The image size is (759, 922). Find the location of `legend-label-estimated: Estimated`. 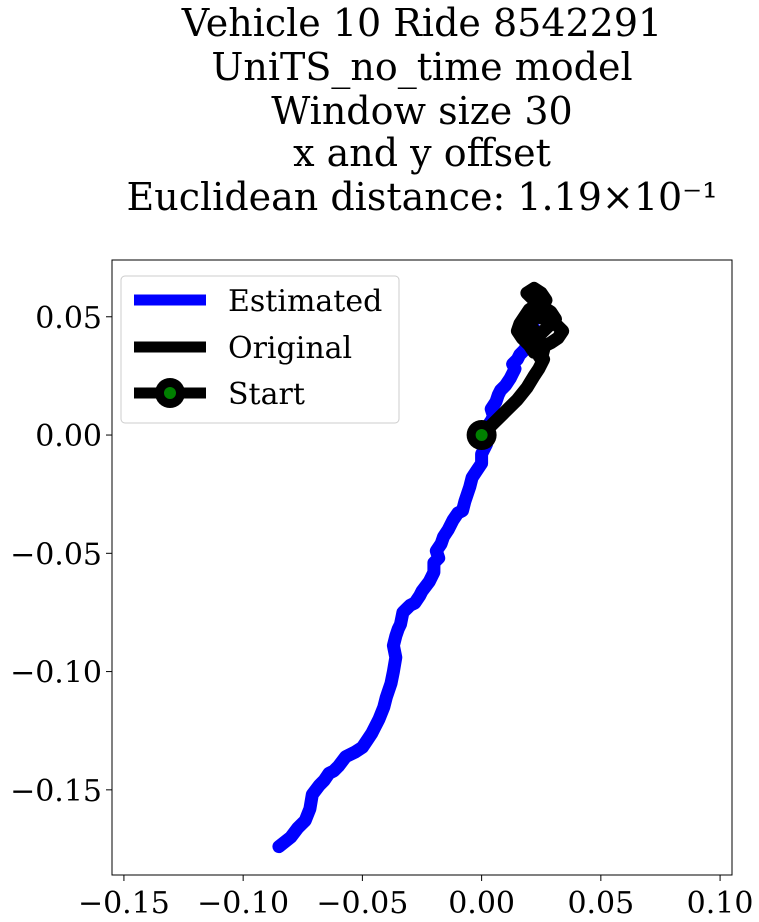

legend-label-estimated: Estimated is located at coordinates (305, 301).